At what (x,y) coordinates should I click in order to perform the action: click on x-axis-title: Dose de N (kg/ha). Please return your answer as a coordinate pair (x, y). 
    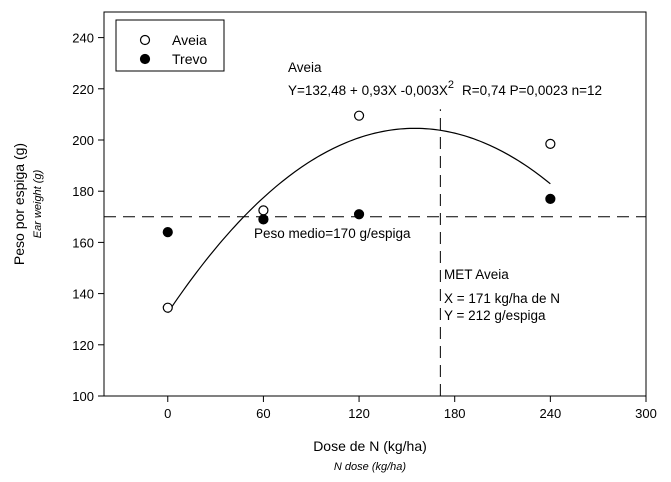
    Looking at the image, I should click on (370, 446).